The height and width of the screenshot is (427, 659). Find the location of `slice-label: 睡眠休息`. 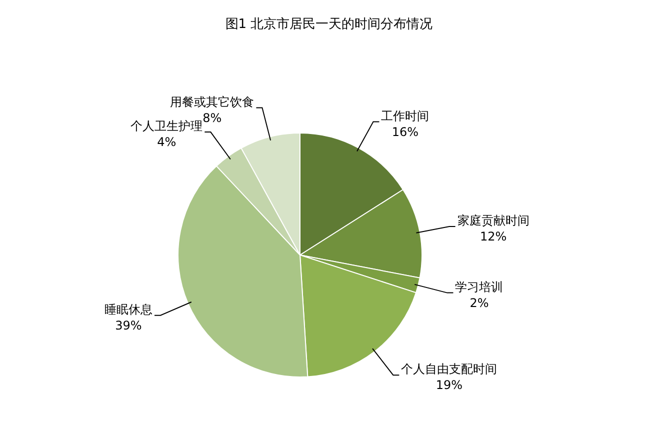

slice-label: 睡眠休息 is located at coordinates (128, 309).